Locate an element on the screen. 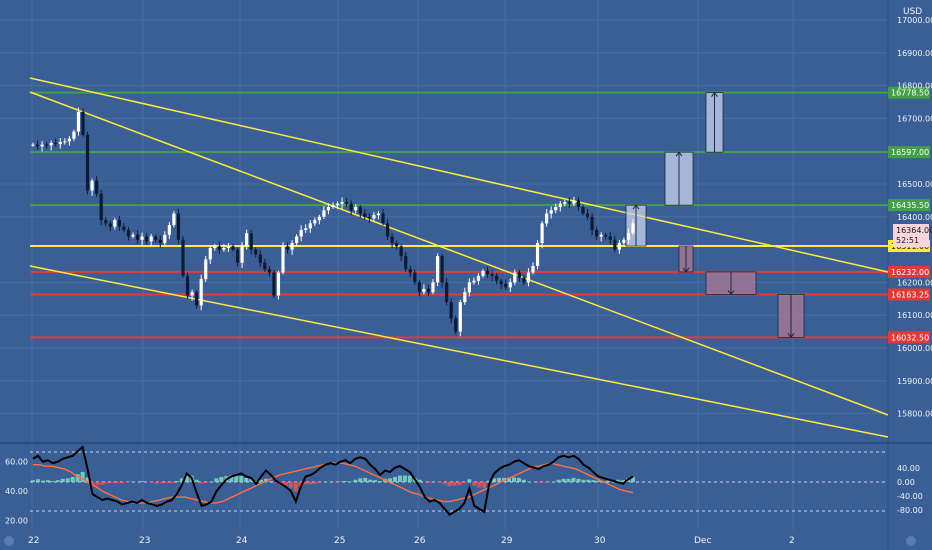 The height and width of the screenshot is (550, 932). currency-label: USD is located at coordinates (912, 12).